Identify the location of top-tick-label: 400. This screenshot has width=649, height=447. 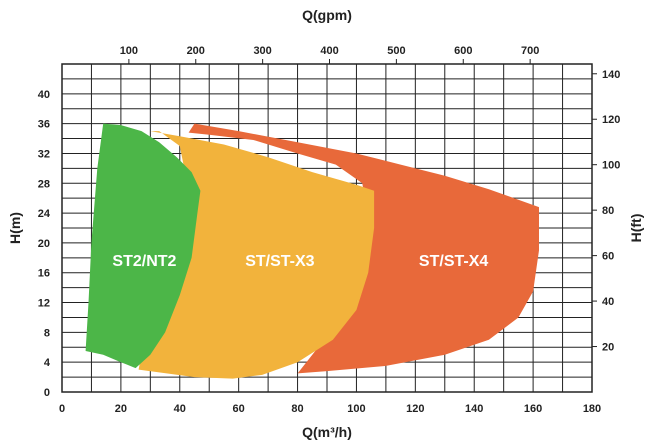
(329, 51).